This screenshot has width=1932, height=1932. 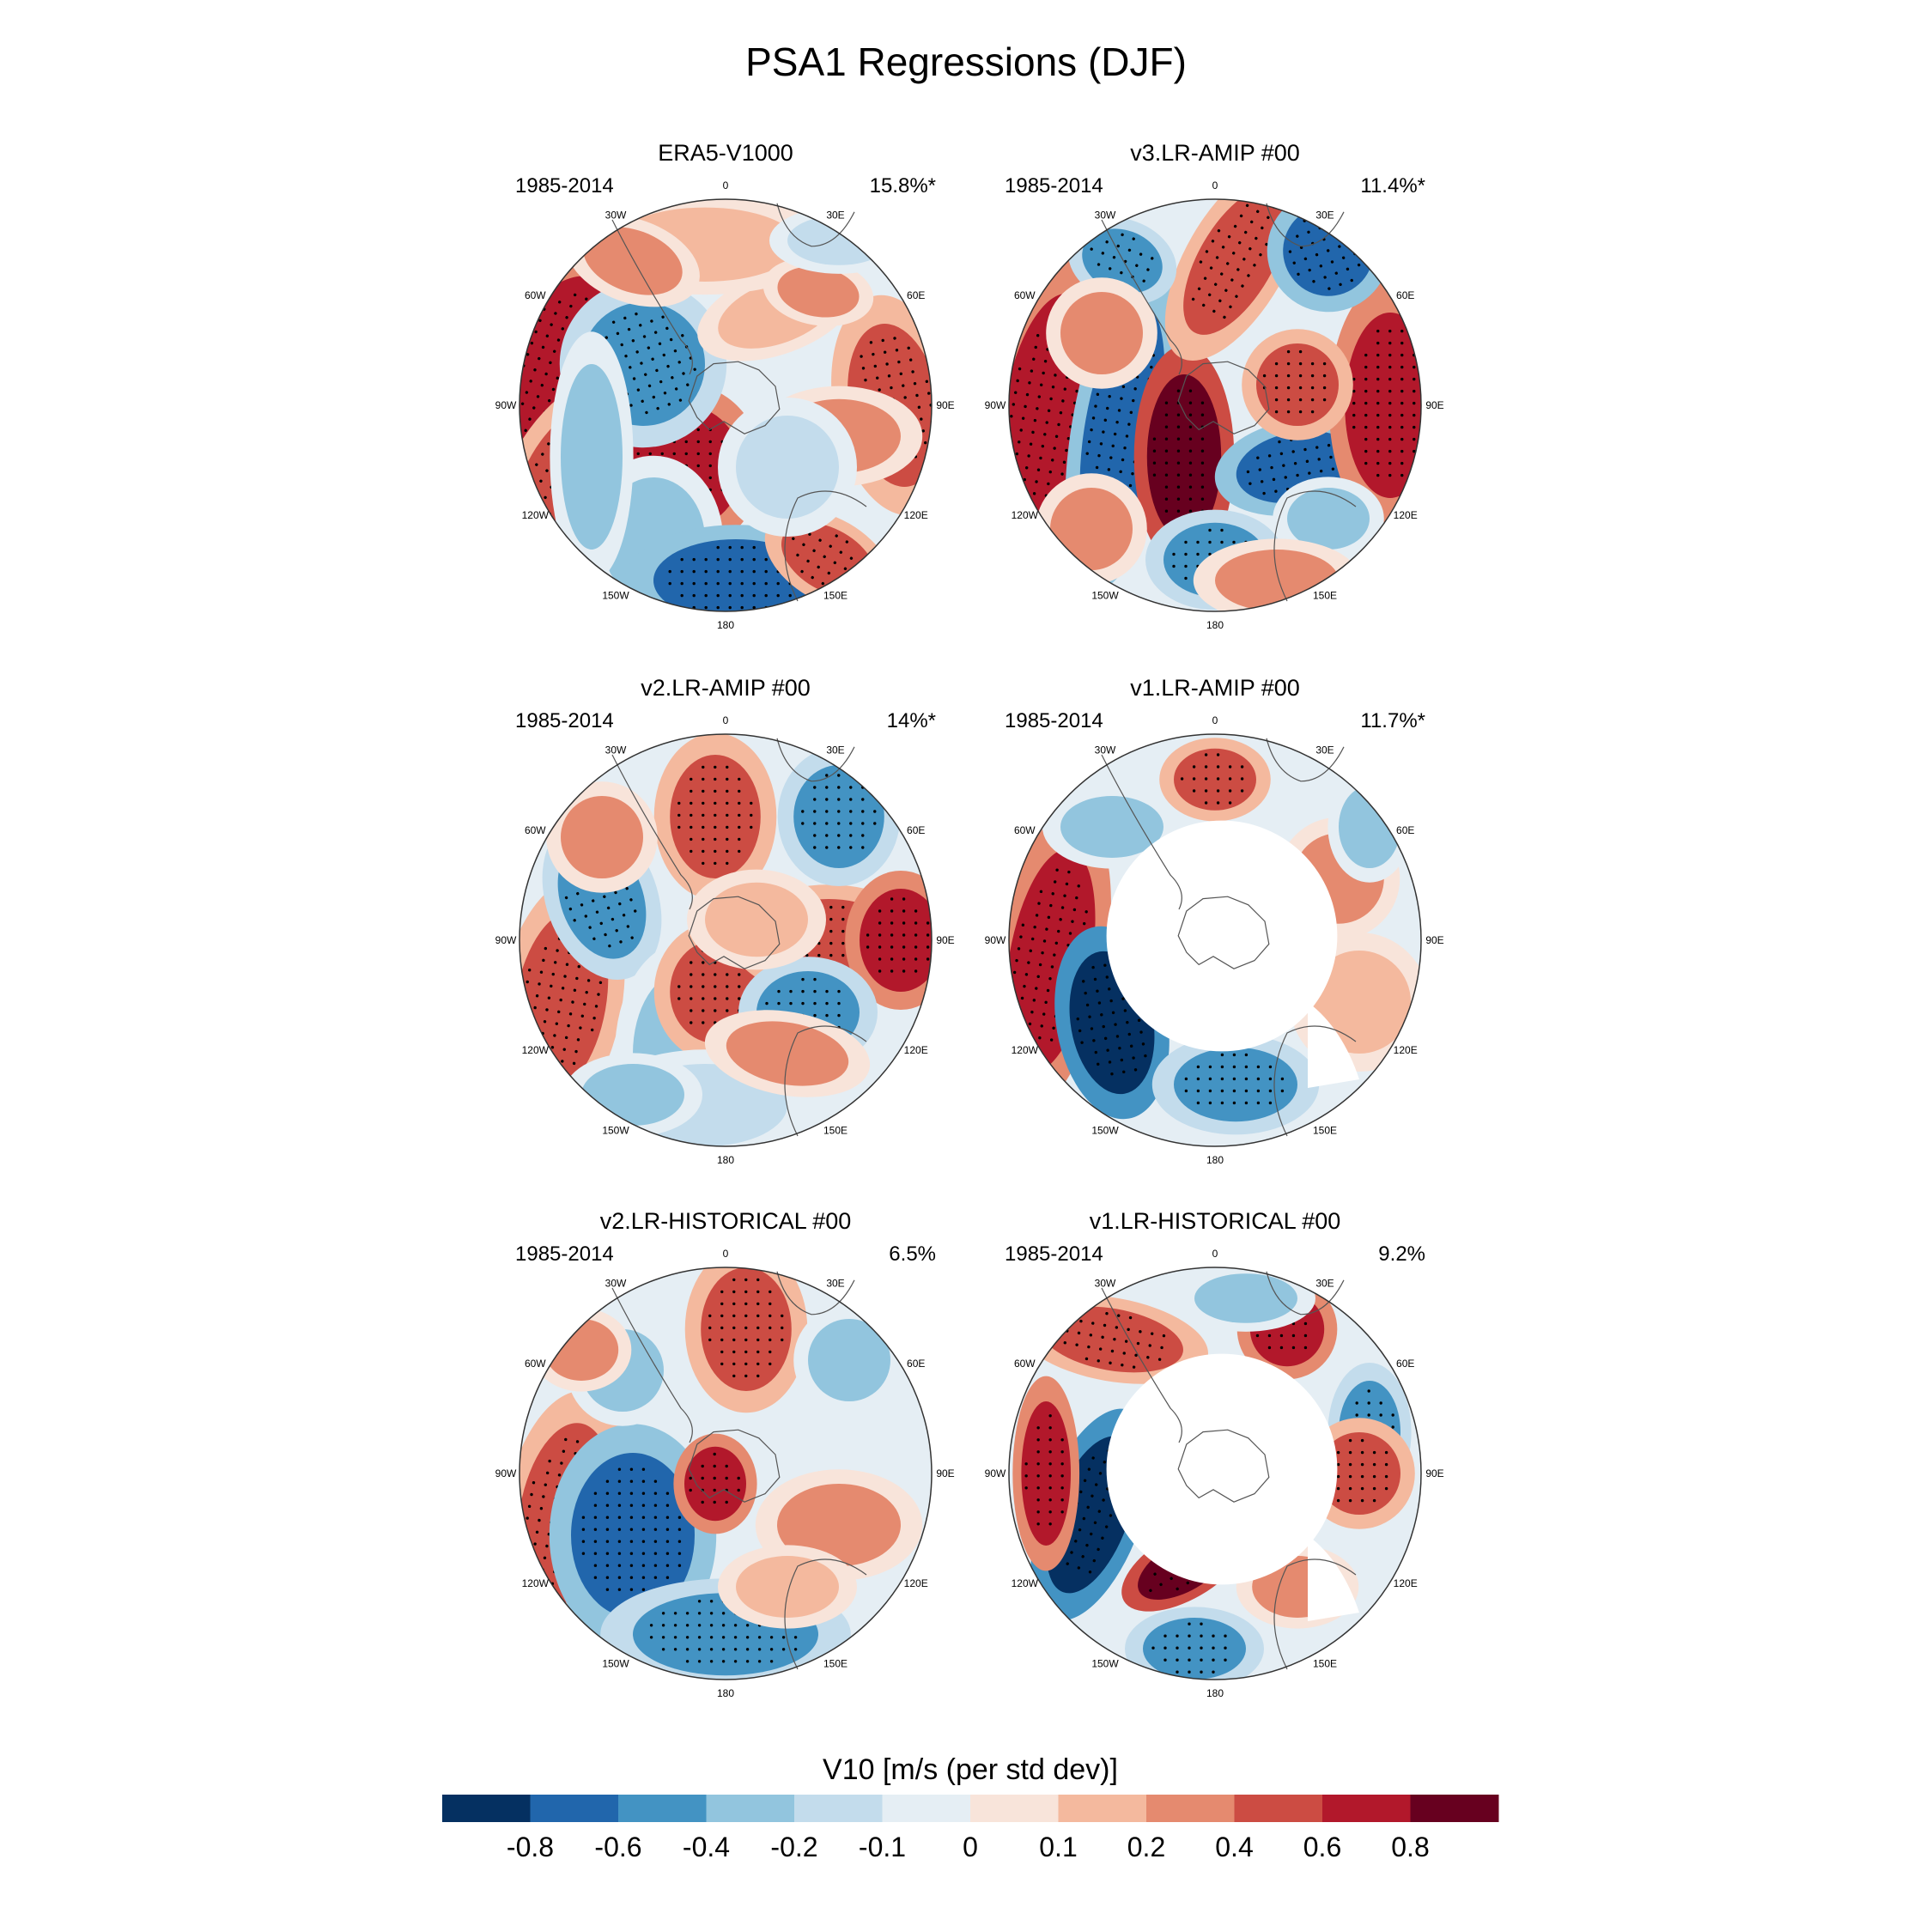 What do you see at coordinates (618, 1847) in the screenshot?
I see `colorbar-tick-label: -0.6` at bounding box center [618, 1847].